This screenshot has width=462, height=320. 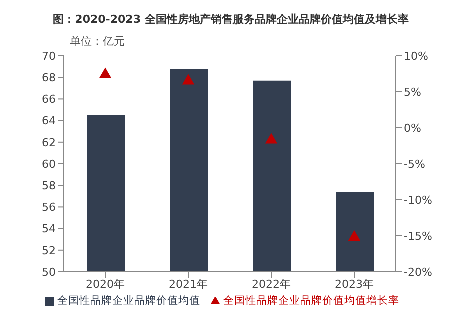 I want to click on y-tick-label: 66, so click(x=49, y=99).